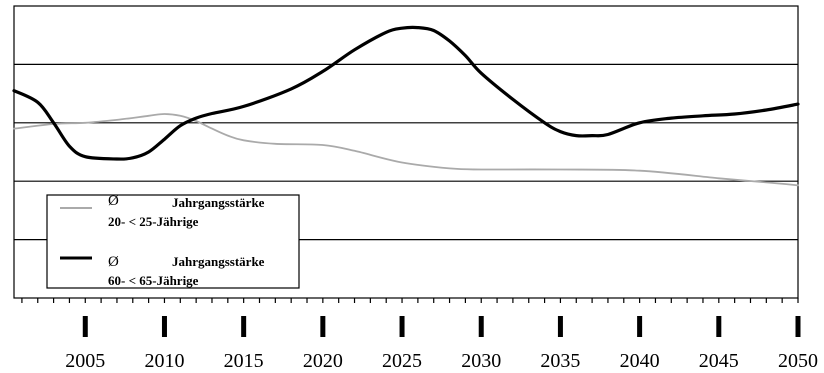  I want to click on year-marker-2040, so click(640, 326).